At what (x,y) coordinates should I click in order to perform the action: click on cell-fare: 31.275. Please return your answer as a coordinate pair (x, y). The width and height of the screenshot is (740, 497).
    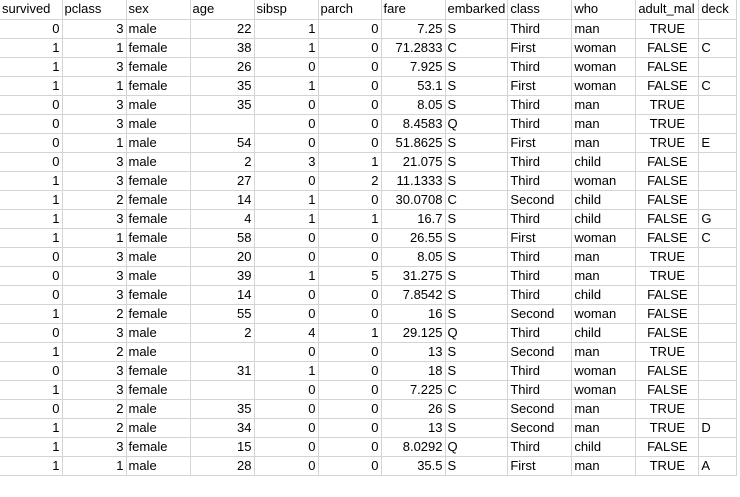
    Looking at the image, I should click on (413, 276).